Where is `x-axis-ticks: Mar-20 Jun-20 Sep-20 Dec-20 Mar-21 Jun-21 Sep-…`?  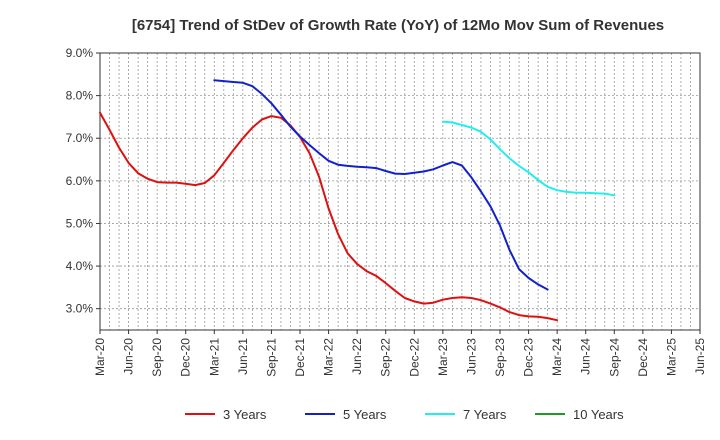 x-axis-ticks: Mar-20 Jun-20 Sep-20 Dec-20 Mar-21 Jun-21 Sep-… is located at coordinates (400, 353).